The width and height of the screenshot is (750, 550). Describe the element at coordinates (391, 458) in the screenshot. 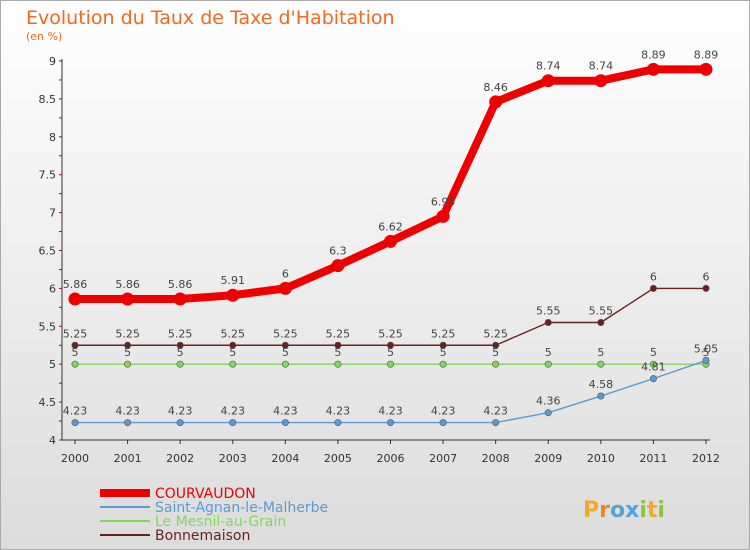

I see `x-tick-label: 2006` at that location.